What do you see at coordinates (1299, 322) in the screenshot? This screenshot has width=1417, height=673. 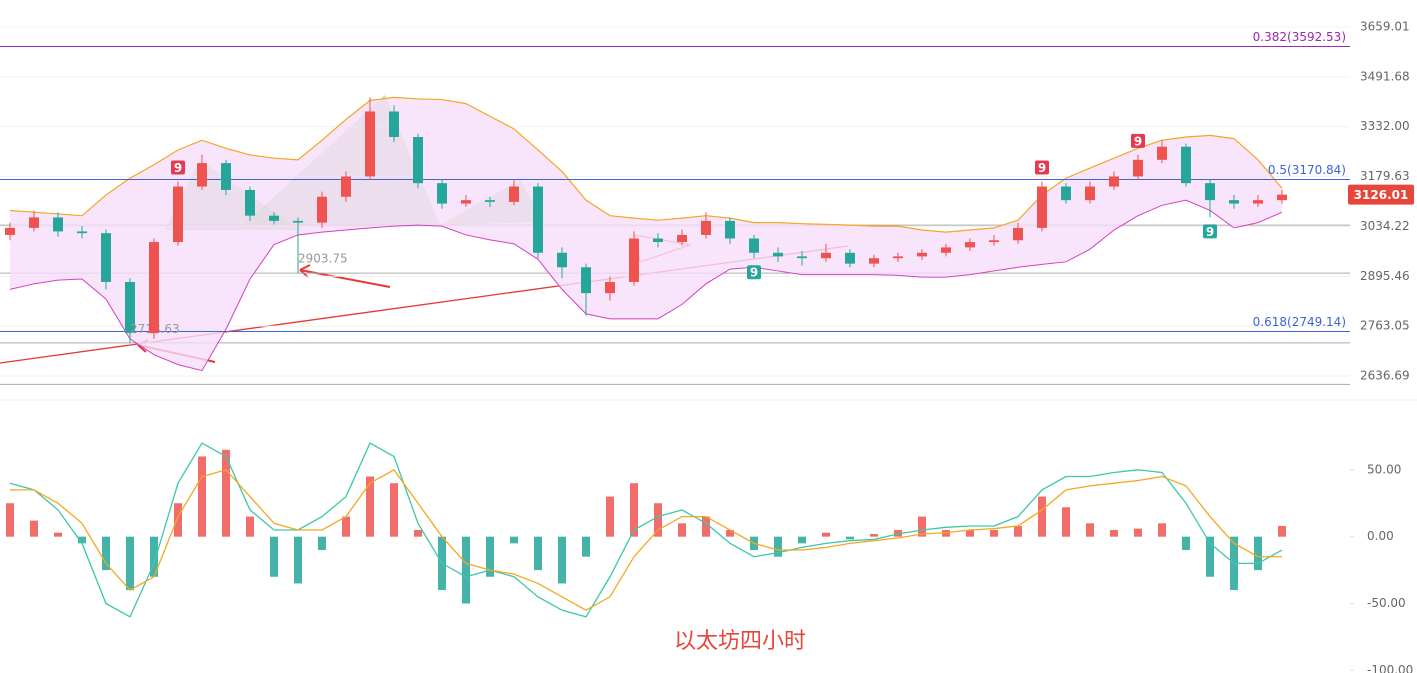 I see `fib-label: 0.618(2749.14)` at bounding box center [1299, 322].